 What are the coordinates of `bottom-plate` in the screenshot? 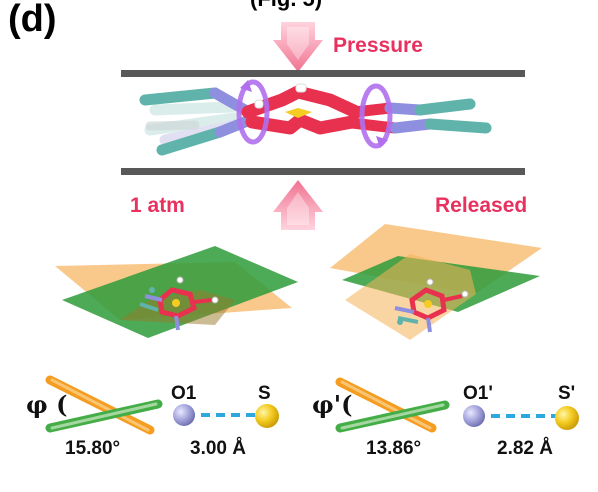 It's located at (323, 171).